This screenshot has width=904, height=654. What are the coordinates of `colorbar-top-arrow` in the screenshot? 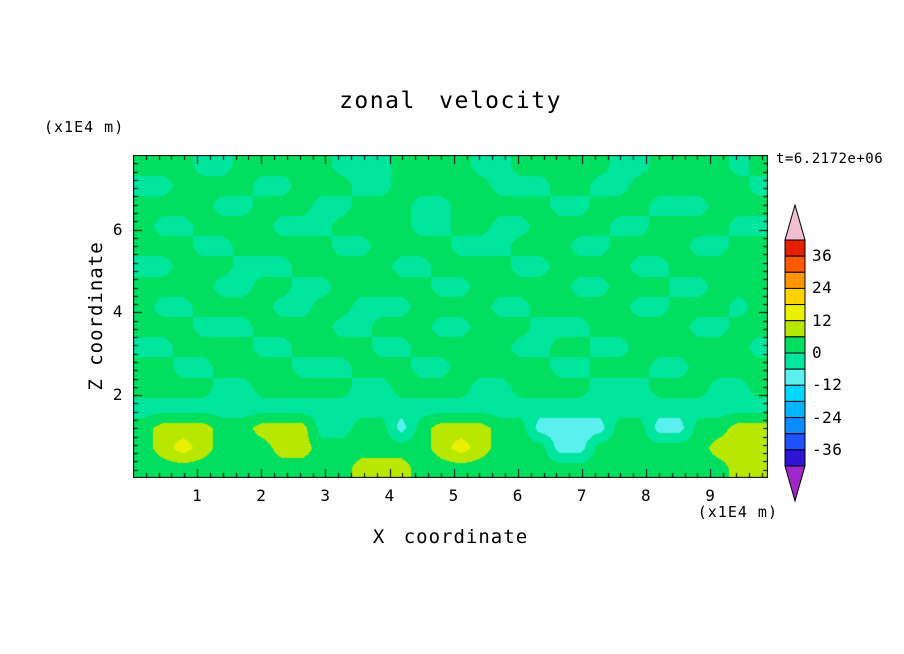 It's located at (795, 222).